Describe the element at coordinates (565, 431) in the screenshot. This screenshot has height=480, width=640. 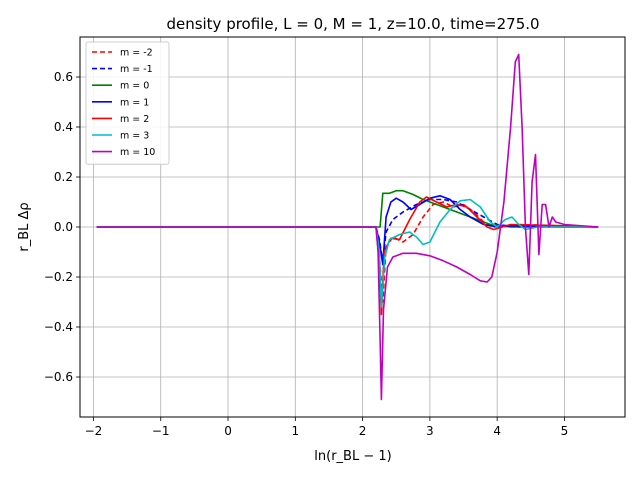
I see `x-tick-label: 5` at that location.